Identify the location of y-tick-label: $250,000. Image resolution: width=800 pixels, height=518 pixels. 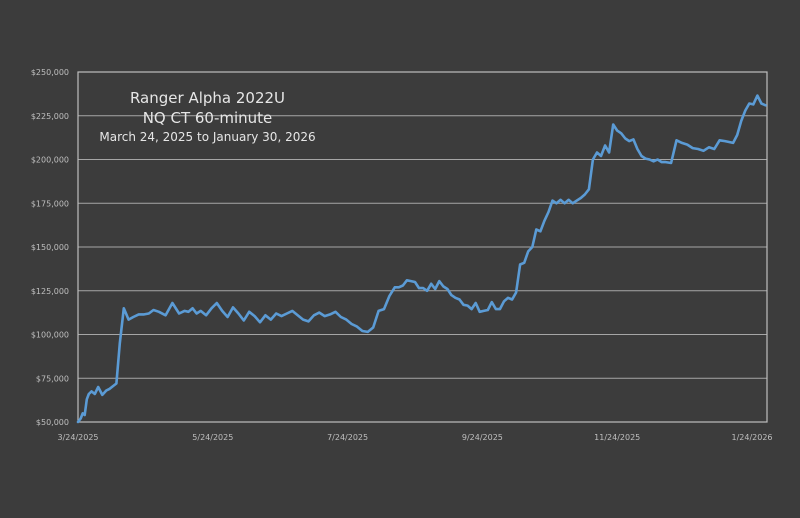
(50, 72).